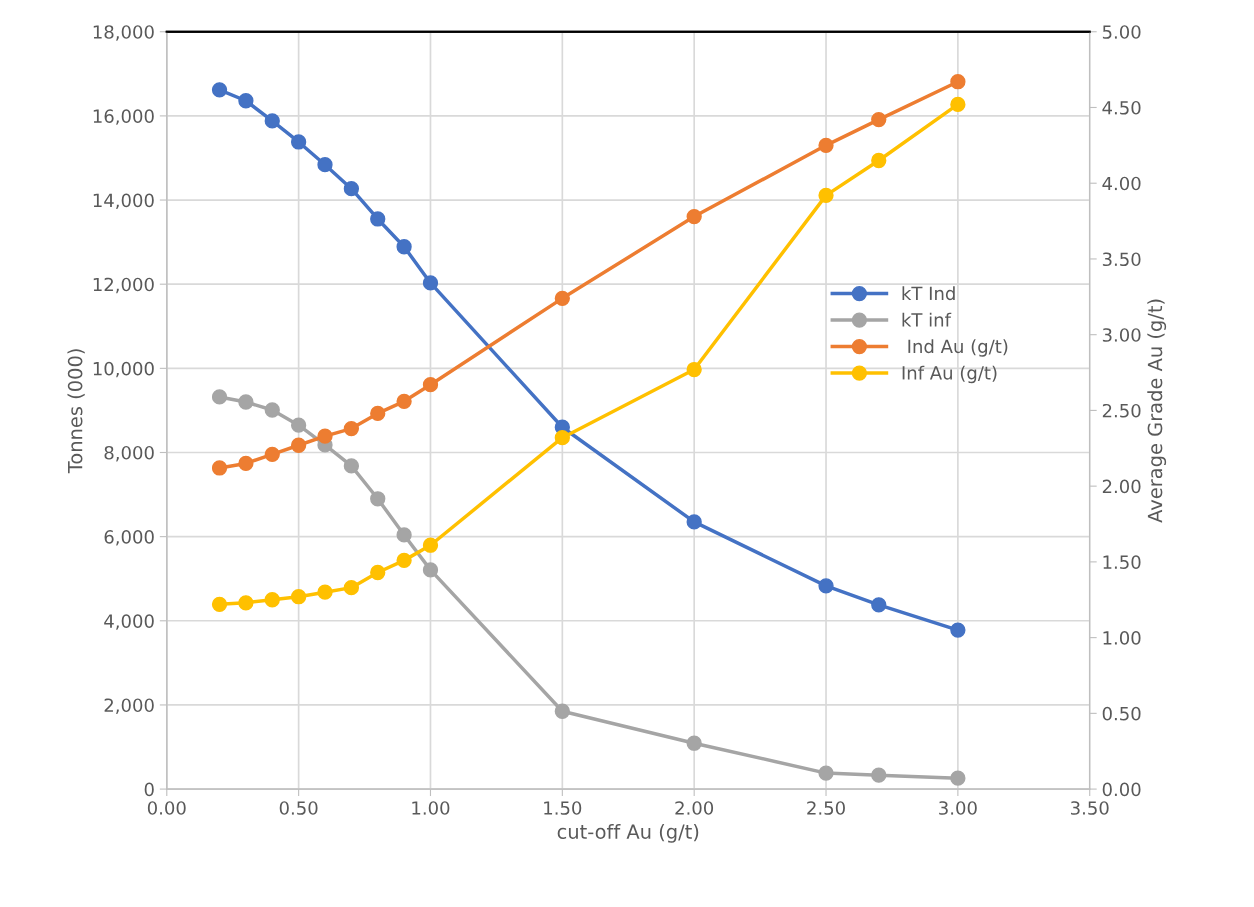 This screenshot has width=1254, height=907. I want to click on y2-tick-label: 2.50, so click(1121, 410).